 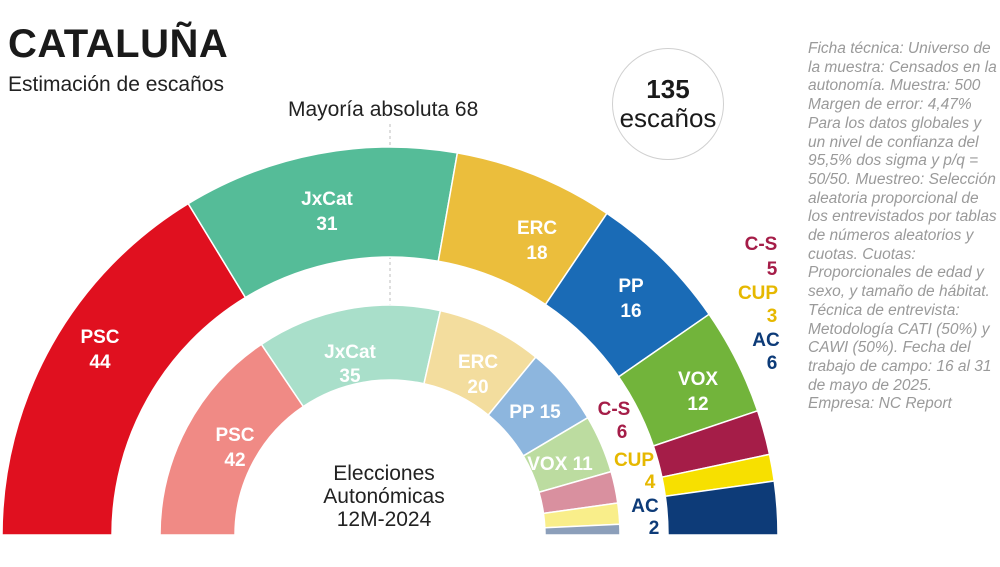 What do you see at coordinates (772, 316) in the screenshot?
I see `outer-label-cup-value: 3` at bounding box center [772, 316].